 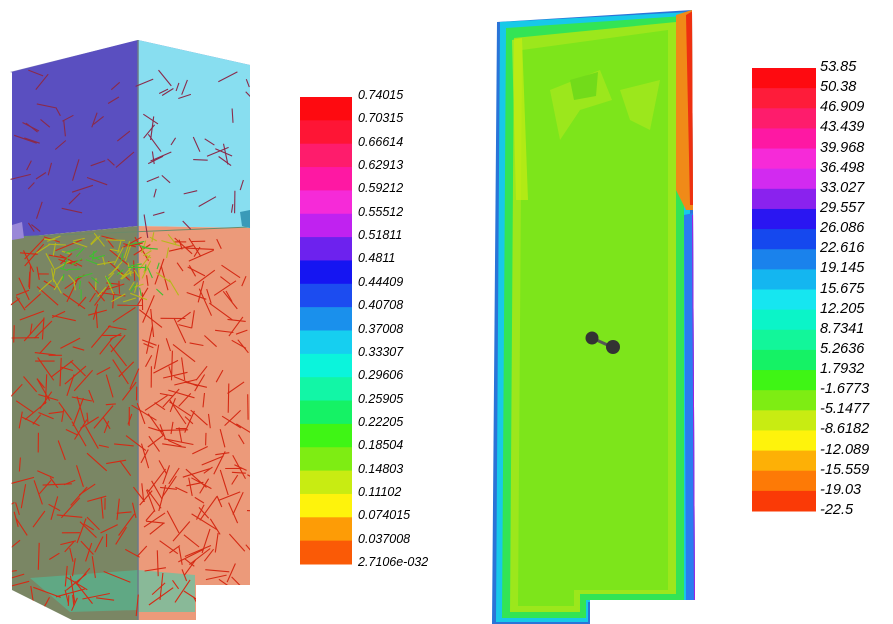 I want to click on legend-label: 39.968, so click(x=842, y=147).